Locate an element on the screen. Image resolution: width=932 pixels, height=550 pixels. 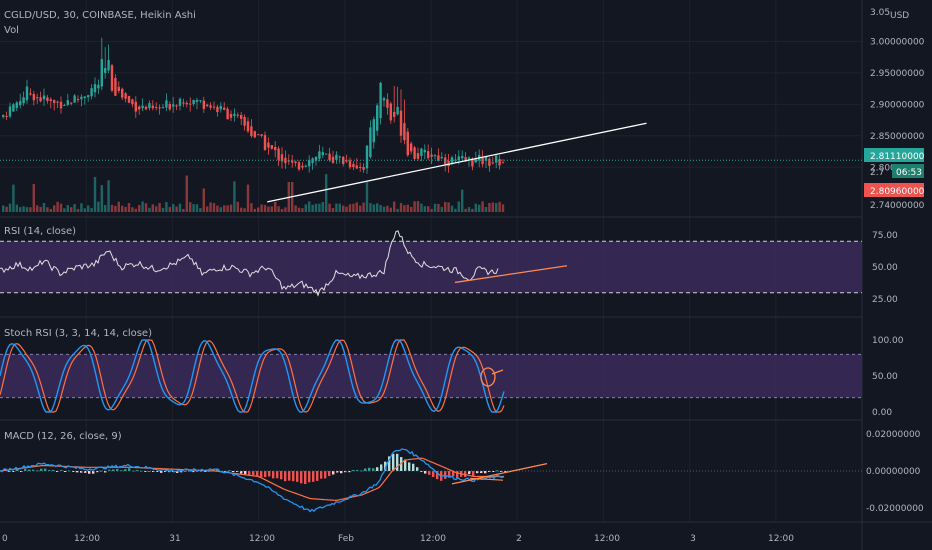
stoch-tick-label: 0.00 is located at coordinates (882, 413).